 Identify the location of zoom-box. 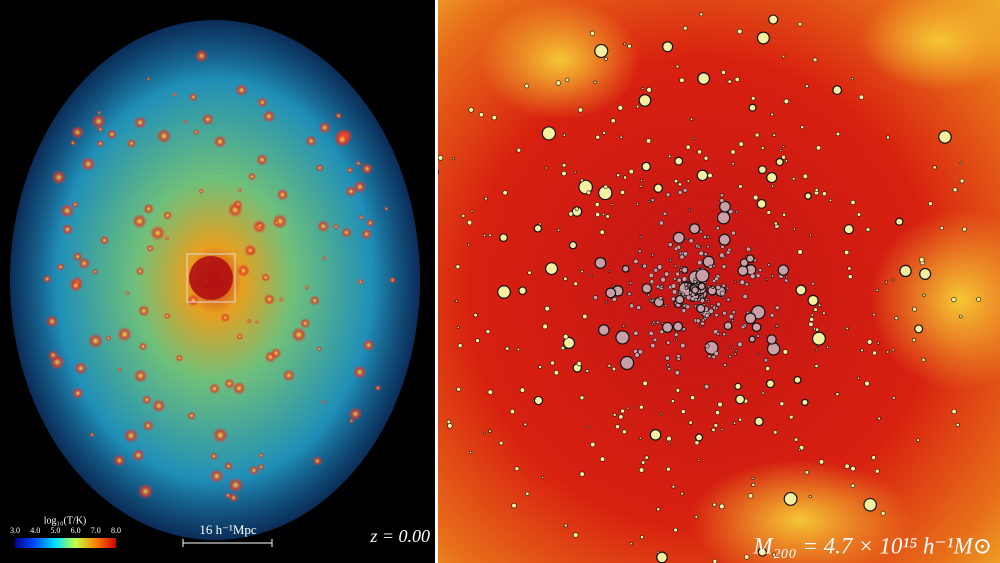
(211, 278).